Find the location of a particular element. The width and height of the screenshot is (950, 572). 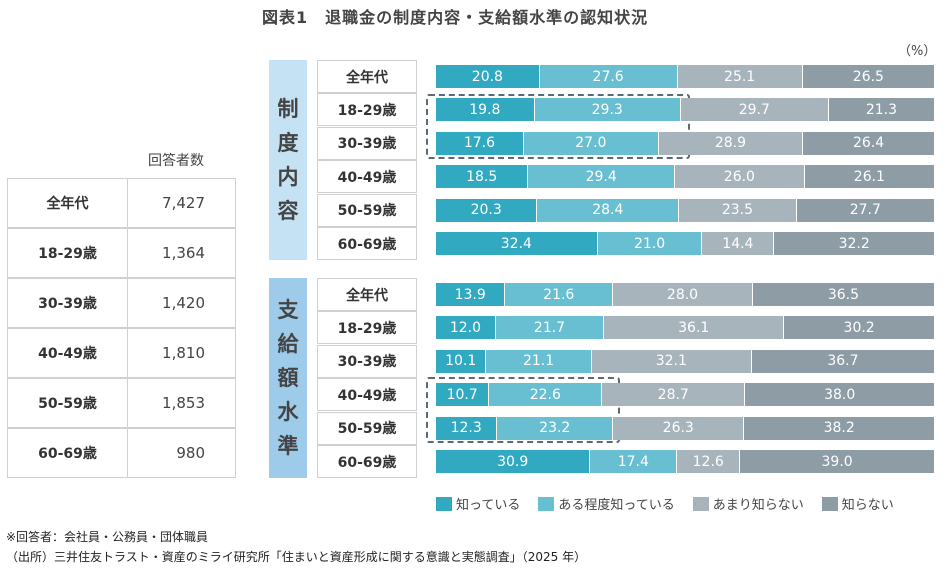

respondents-row: 50-59歳 1,853 is located at coordinates (121, 403).